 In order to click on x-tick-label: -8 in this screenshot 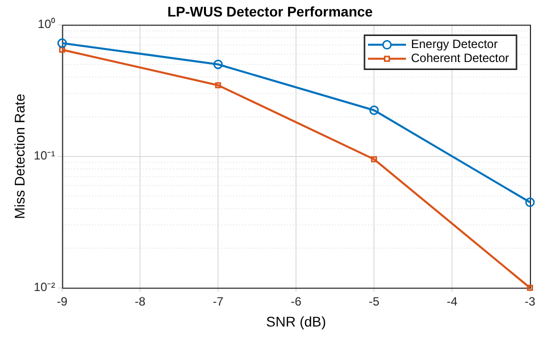, I will do `click(140, 301)`.